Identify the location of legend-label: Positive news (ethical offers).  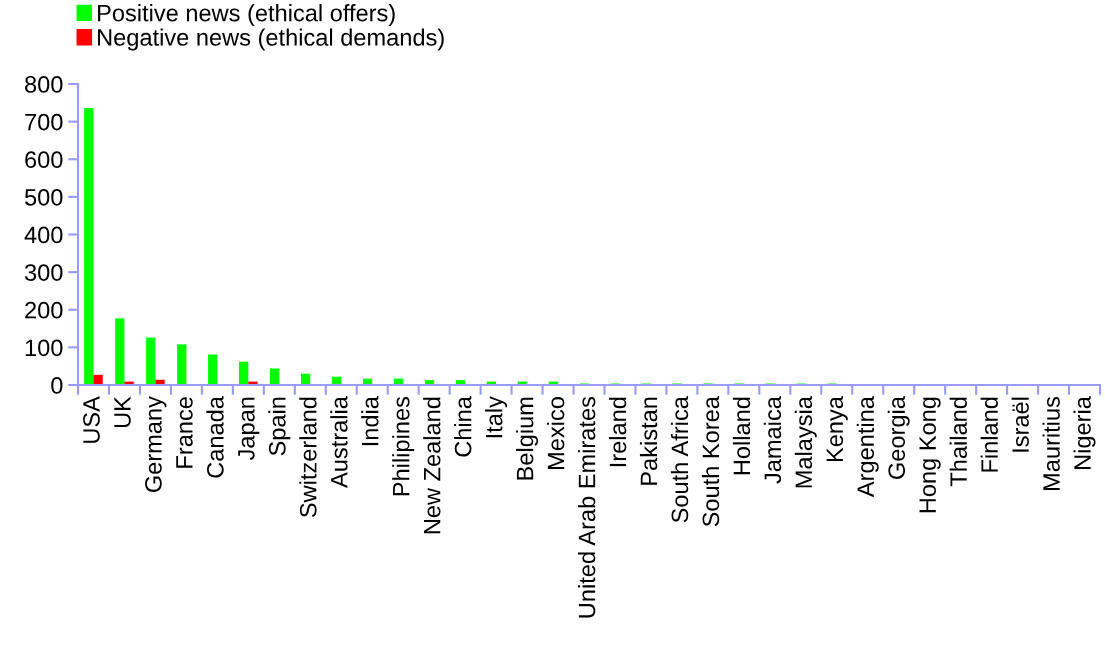
(246, 15).